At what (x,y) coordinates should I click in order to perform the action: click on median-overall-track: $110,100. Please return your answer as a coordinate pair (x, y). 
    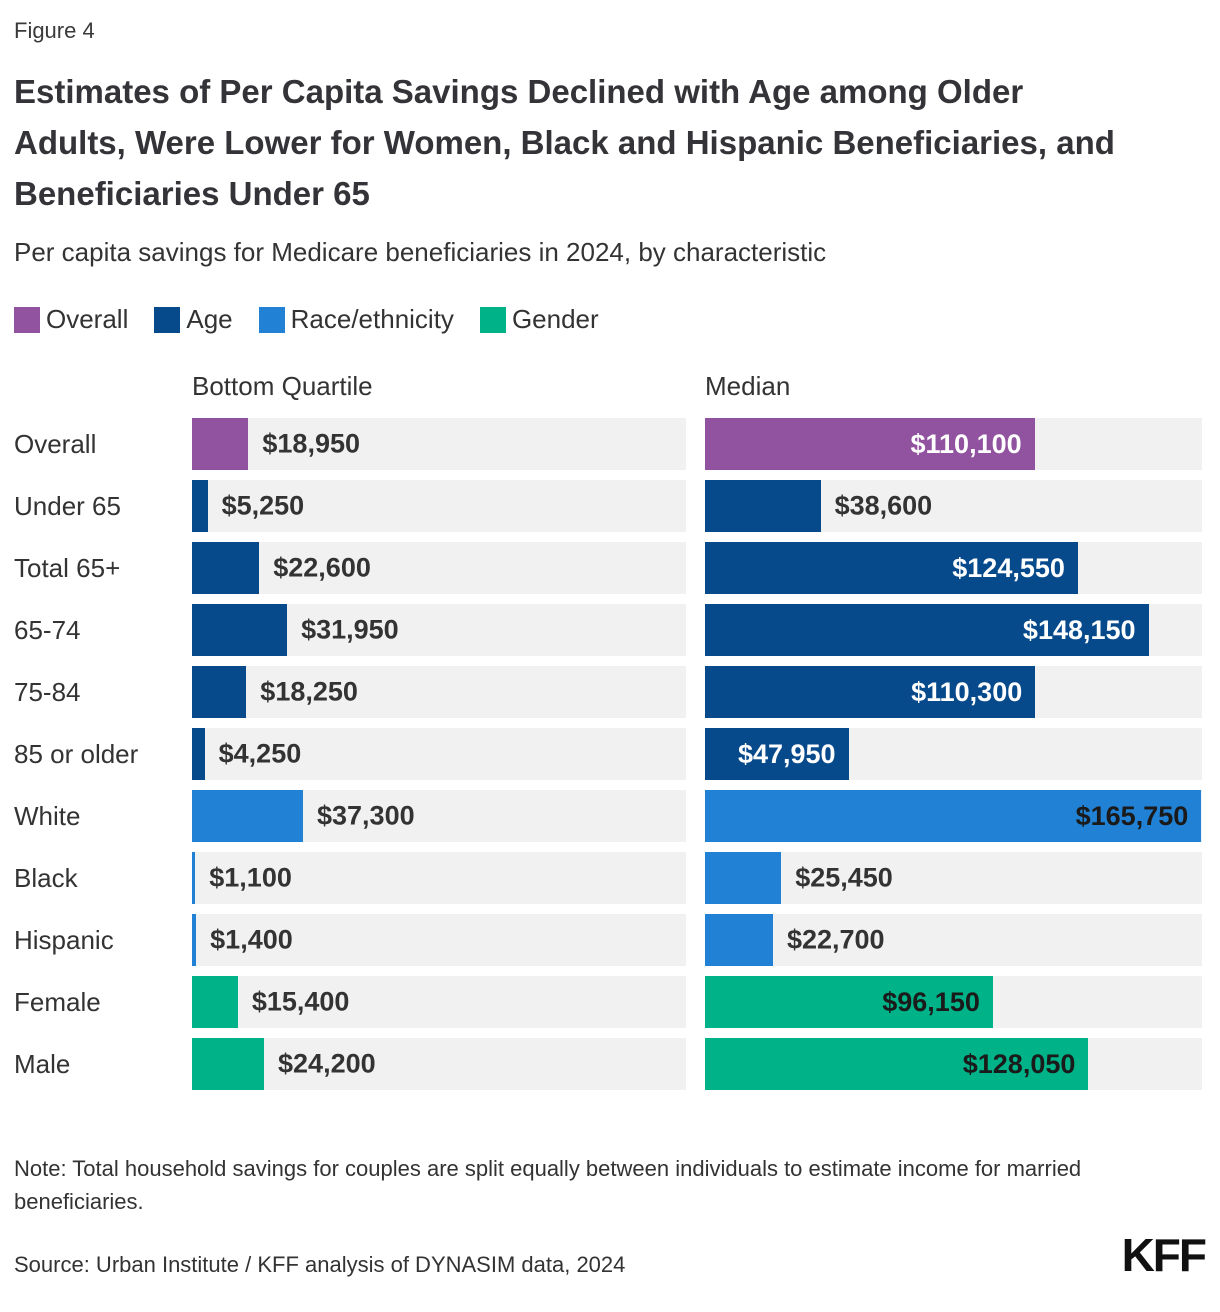
    Looking at the image, I should click on (953, 444).